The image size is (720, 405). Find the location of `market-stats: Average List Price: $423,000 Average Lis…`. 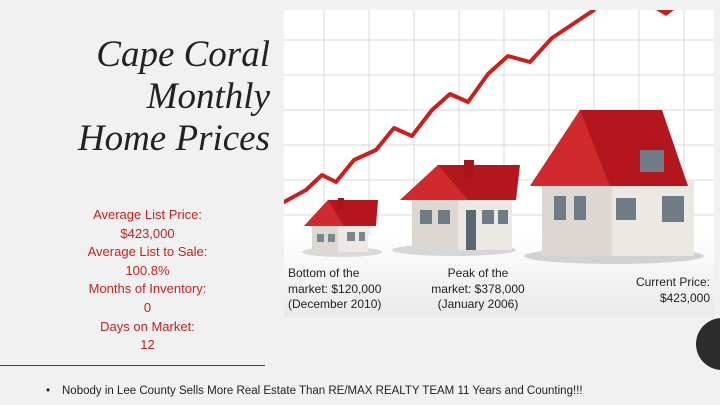

market-stats: Average List Price: $423,000 Average Lis… is located at coordinates (147, 280).